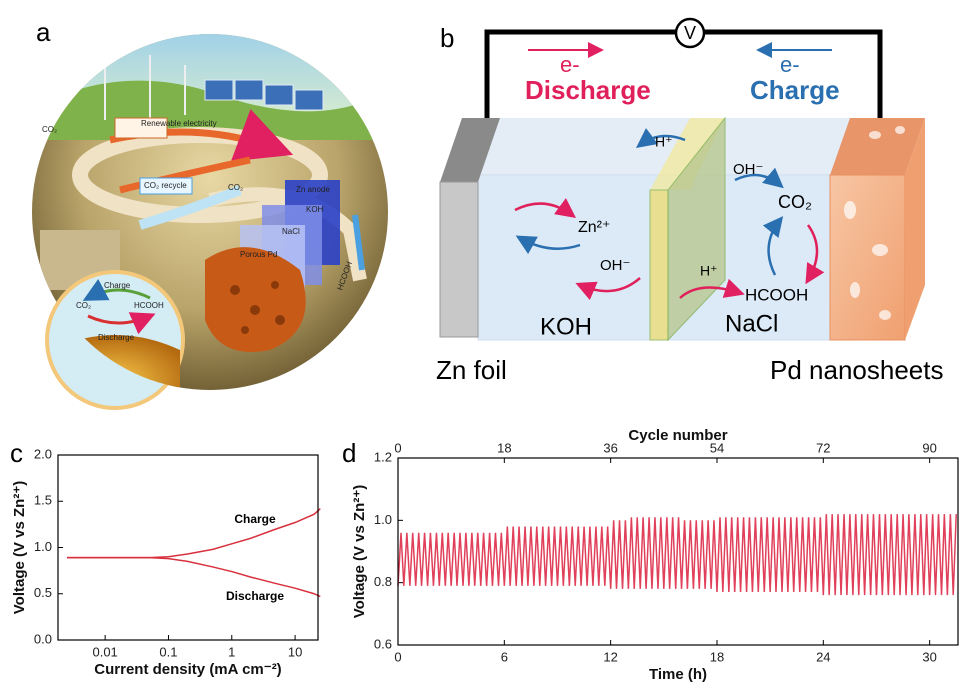 Image resolution: width=960 pixels, height=683 pixels. I want to click on x-tick-label: 24, so click(823, 656).